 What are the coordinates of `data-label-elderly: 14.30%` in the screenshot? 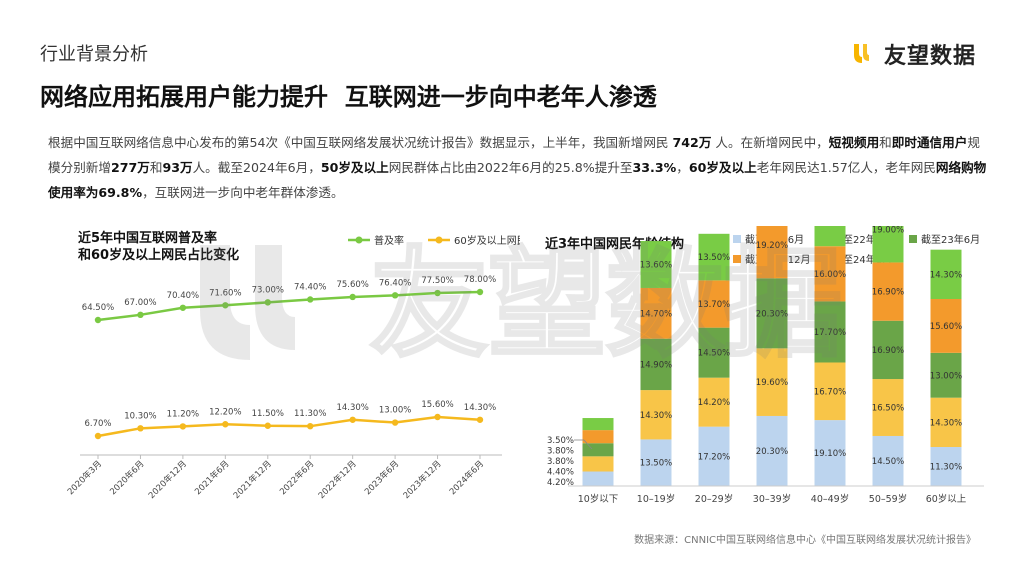 It's located at (352, 408).